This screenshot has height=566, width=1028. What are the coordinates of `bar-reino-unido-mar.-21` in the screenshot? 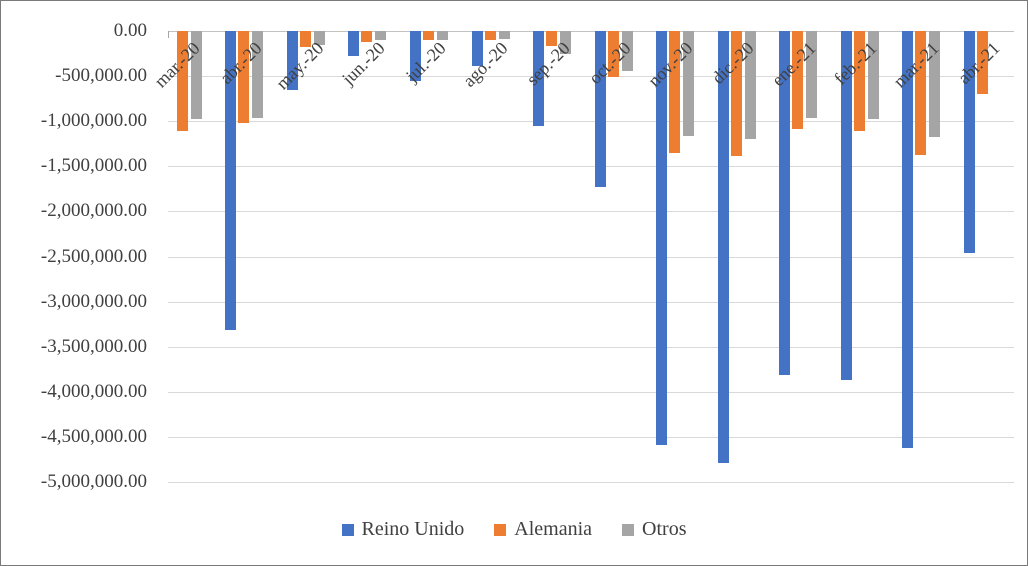 It's located at (908, 239).